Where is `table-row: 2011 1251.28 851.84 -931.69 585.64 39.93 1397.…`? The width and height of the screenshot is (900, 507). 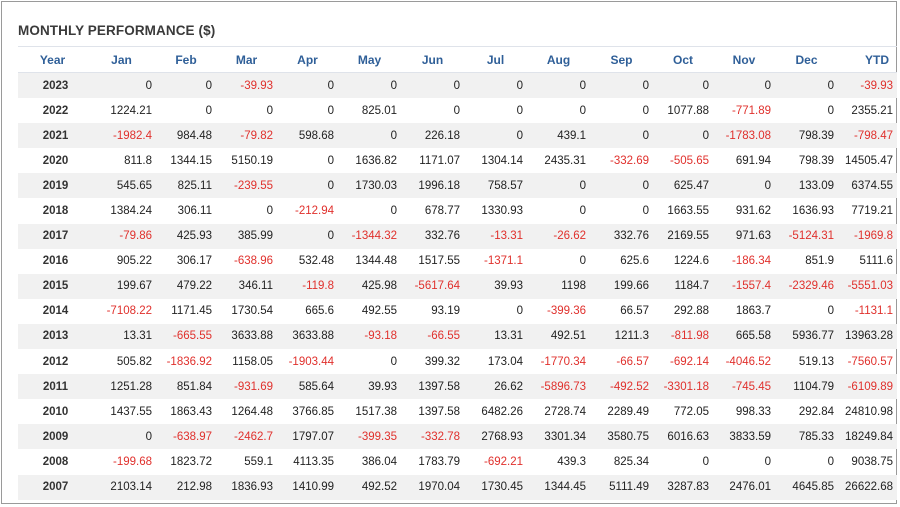 table-row: 2011 1251.28 851.84 -931.69 585.64 39.93 1397.… is located at coordinates (457, 387).